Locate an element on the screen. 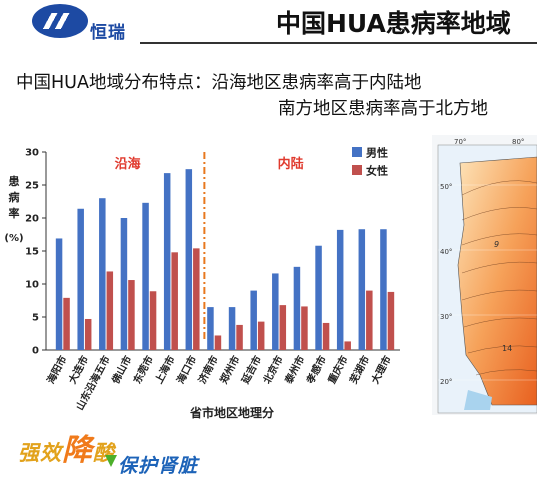 This screenshot has height=478, width=537. slogan-part-2: 降 is located at coordinates (77, 450).